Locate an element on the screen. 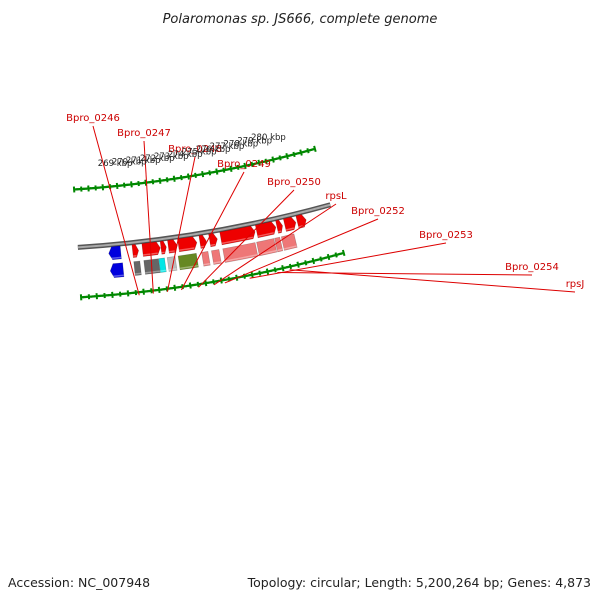  tick-label-269: 269 kbp is located at coordinates (115, 164).